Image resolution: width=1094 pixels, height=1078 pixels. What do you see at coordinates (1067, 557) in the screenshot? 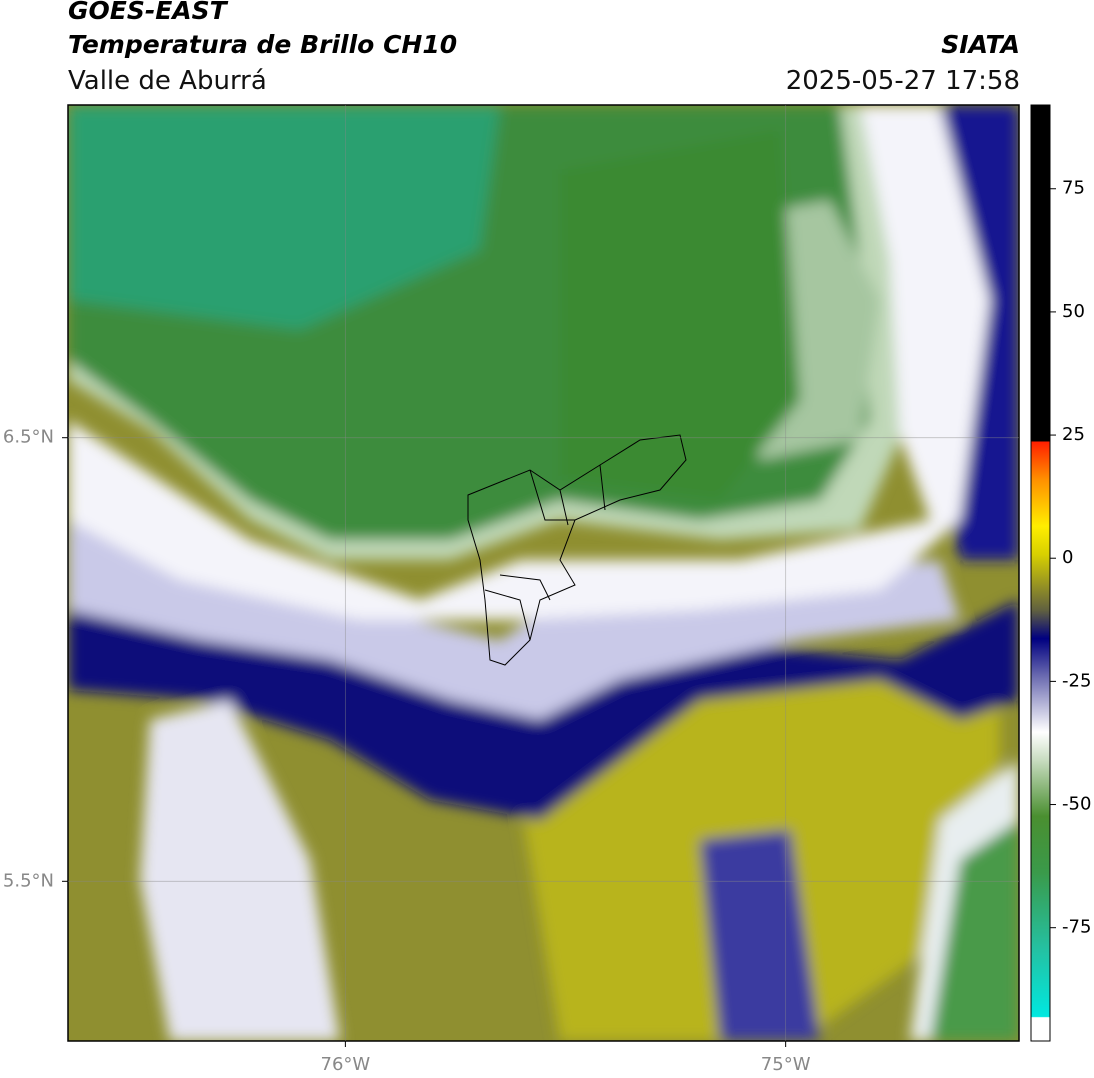
I see `colorbar-tick-label: 0` at bounding box center [1067, 557].